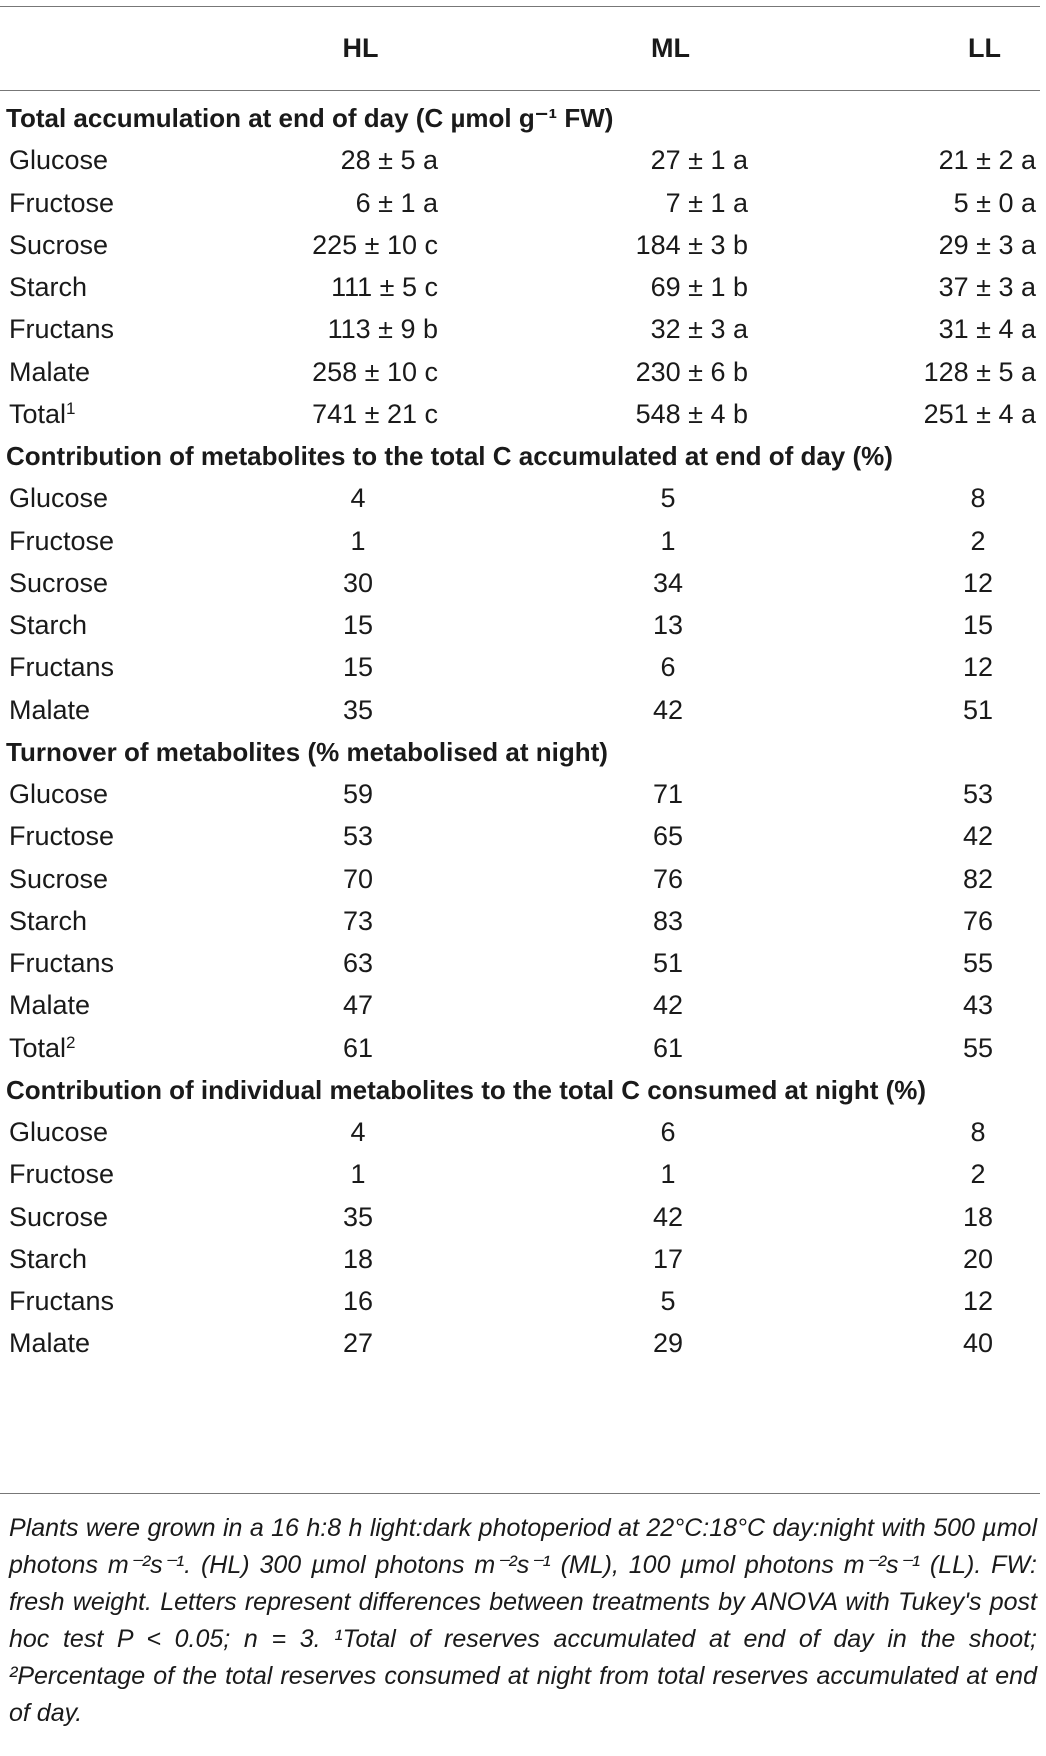  I want to click on row-label: Starch, so click(48, 921).